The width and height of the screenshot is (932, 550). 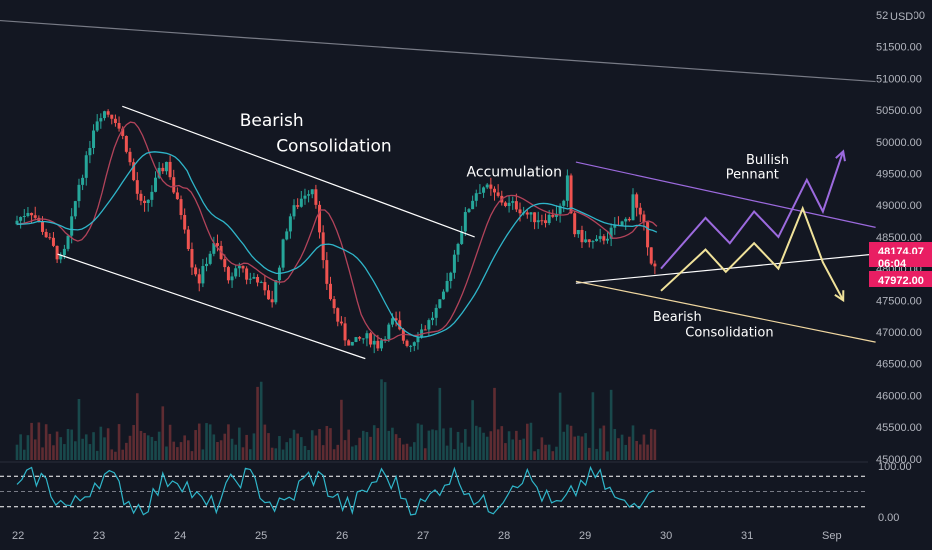 I want to click on price-tick-label: 45500.00, so click(x=899, y=428).